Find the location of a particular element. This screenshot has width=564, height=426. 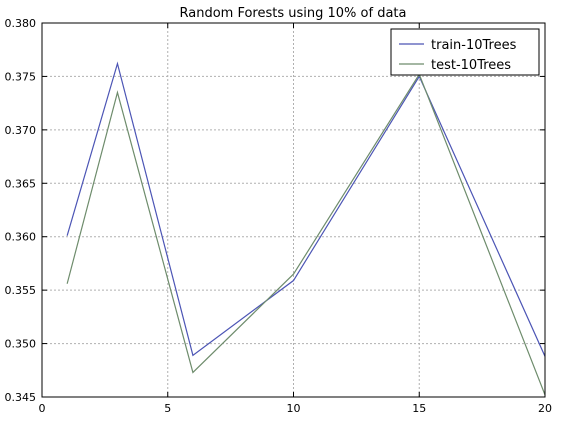

y-tick-label: 0.380 is located at coordinates (21, 23).